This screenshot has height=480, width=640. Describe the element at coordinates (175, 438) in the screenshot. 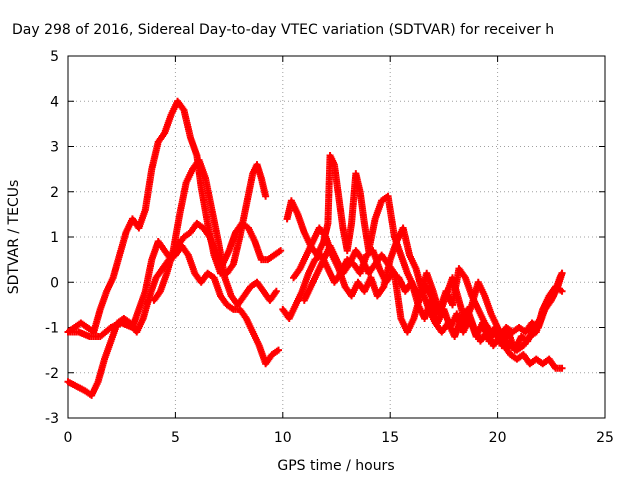

I see `x-tick-label: 5` at that location.